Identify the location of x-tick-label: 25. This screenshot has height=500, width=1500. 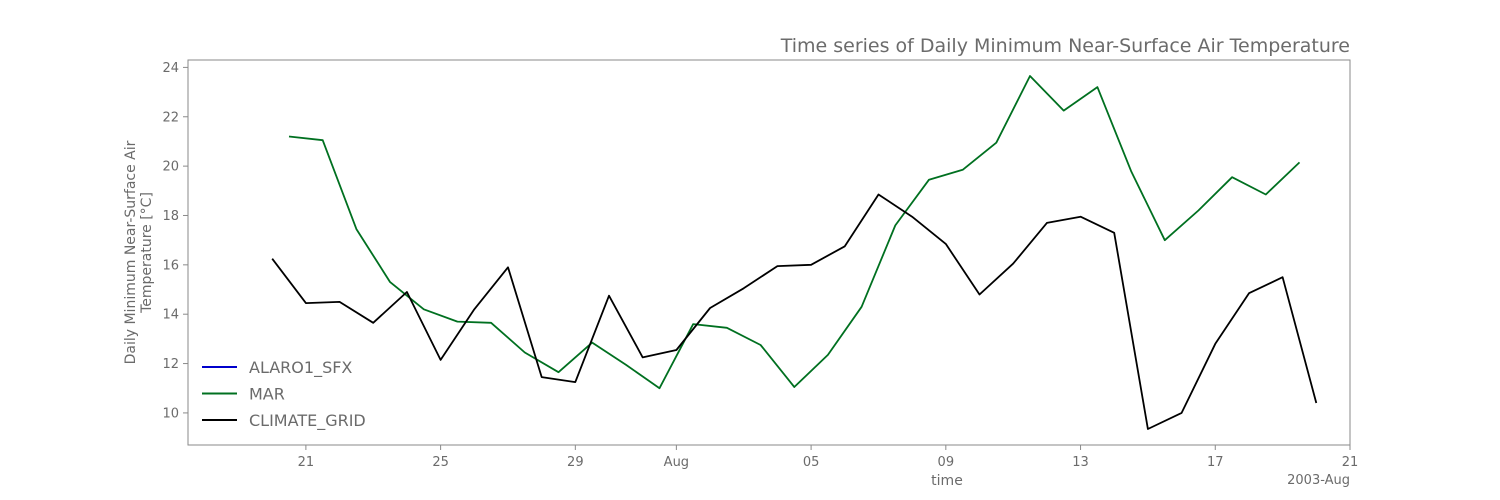
(440, 462).